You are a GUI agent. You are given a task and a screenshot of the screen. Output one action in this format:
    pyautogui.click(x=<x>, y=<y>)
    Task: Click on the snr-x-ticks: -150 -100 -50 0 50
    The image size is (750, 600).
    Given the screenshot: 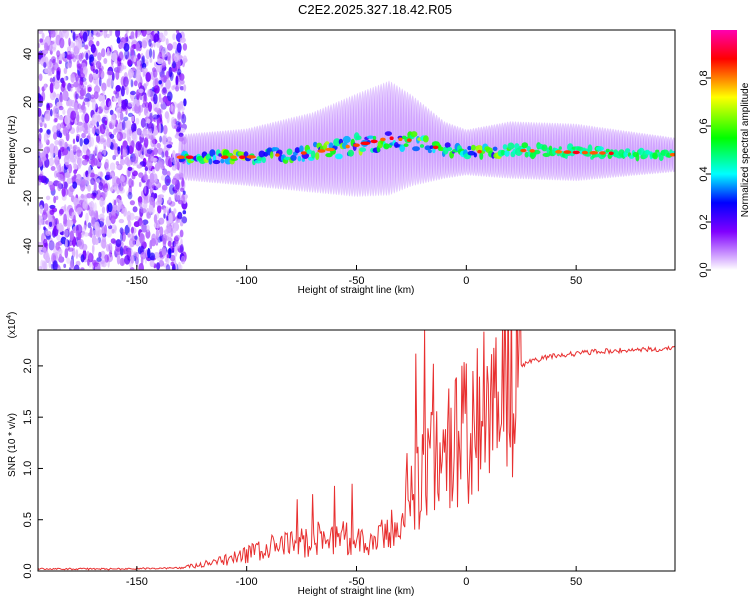 What is the action you would take?
    pyautogui.click(x=354, y=577)
    